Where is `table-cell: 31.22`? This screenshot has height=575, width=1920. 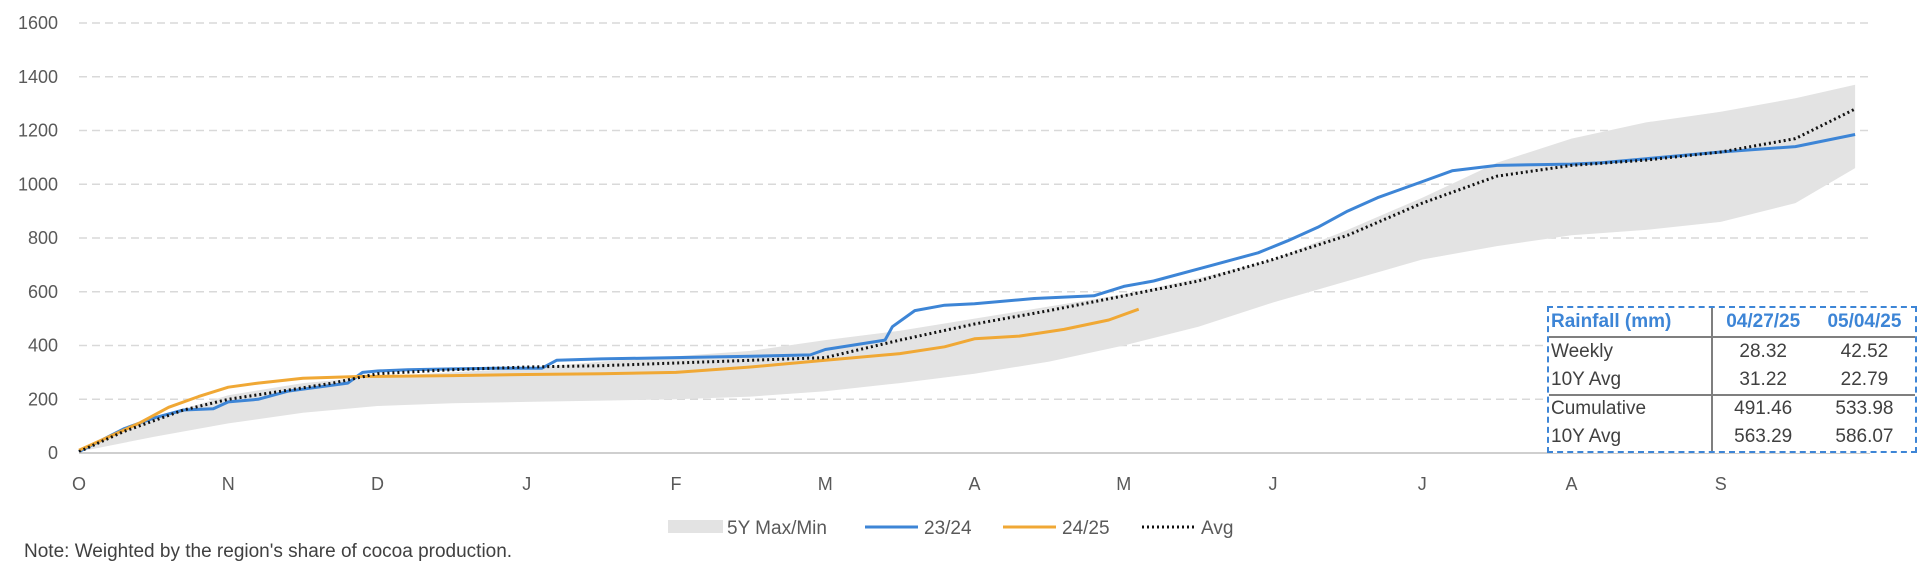
table-cell: 31.22 is located at coordinates (1762, 380).